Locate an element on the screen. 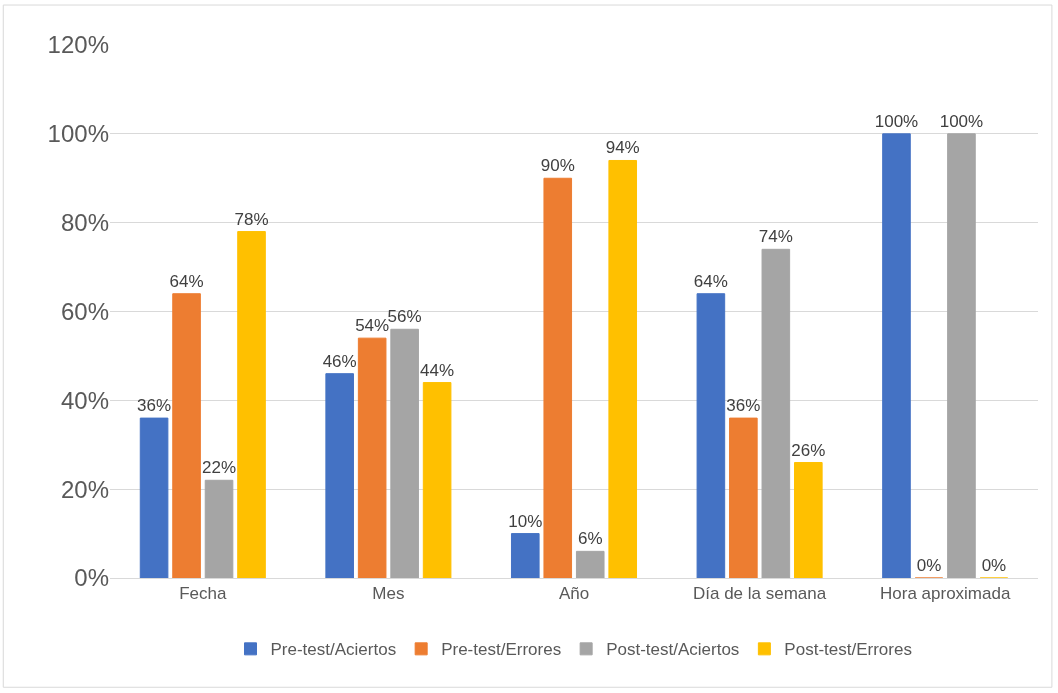 The width and height of the screenshot is (1058, 693). data-label: 44% is located at coordinates (437, 370).